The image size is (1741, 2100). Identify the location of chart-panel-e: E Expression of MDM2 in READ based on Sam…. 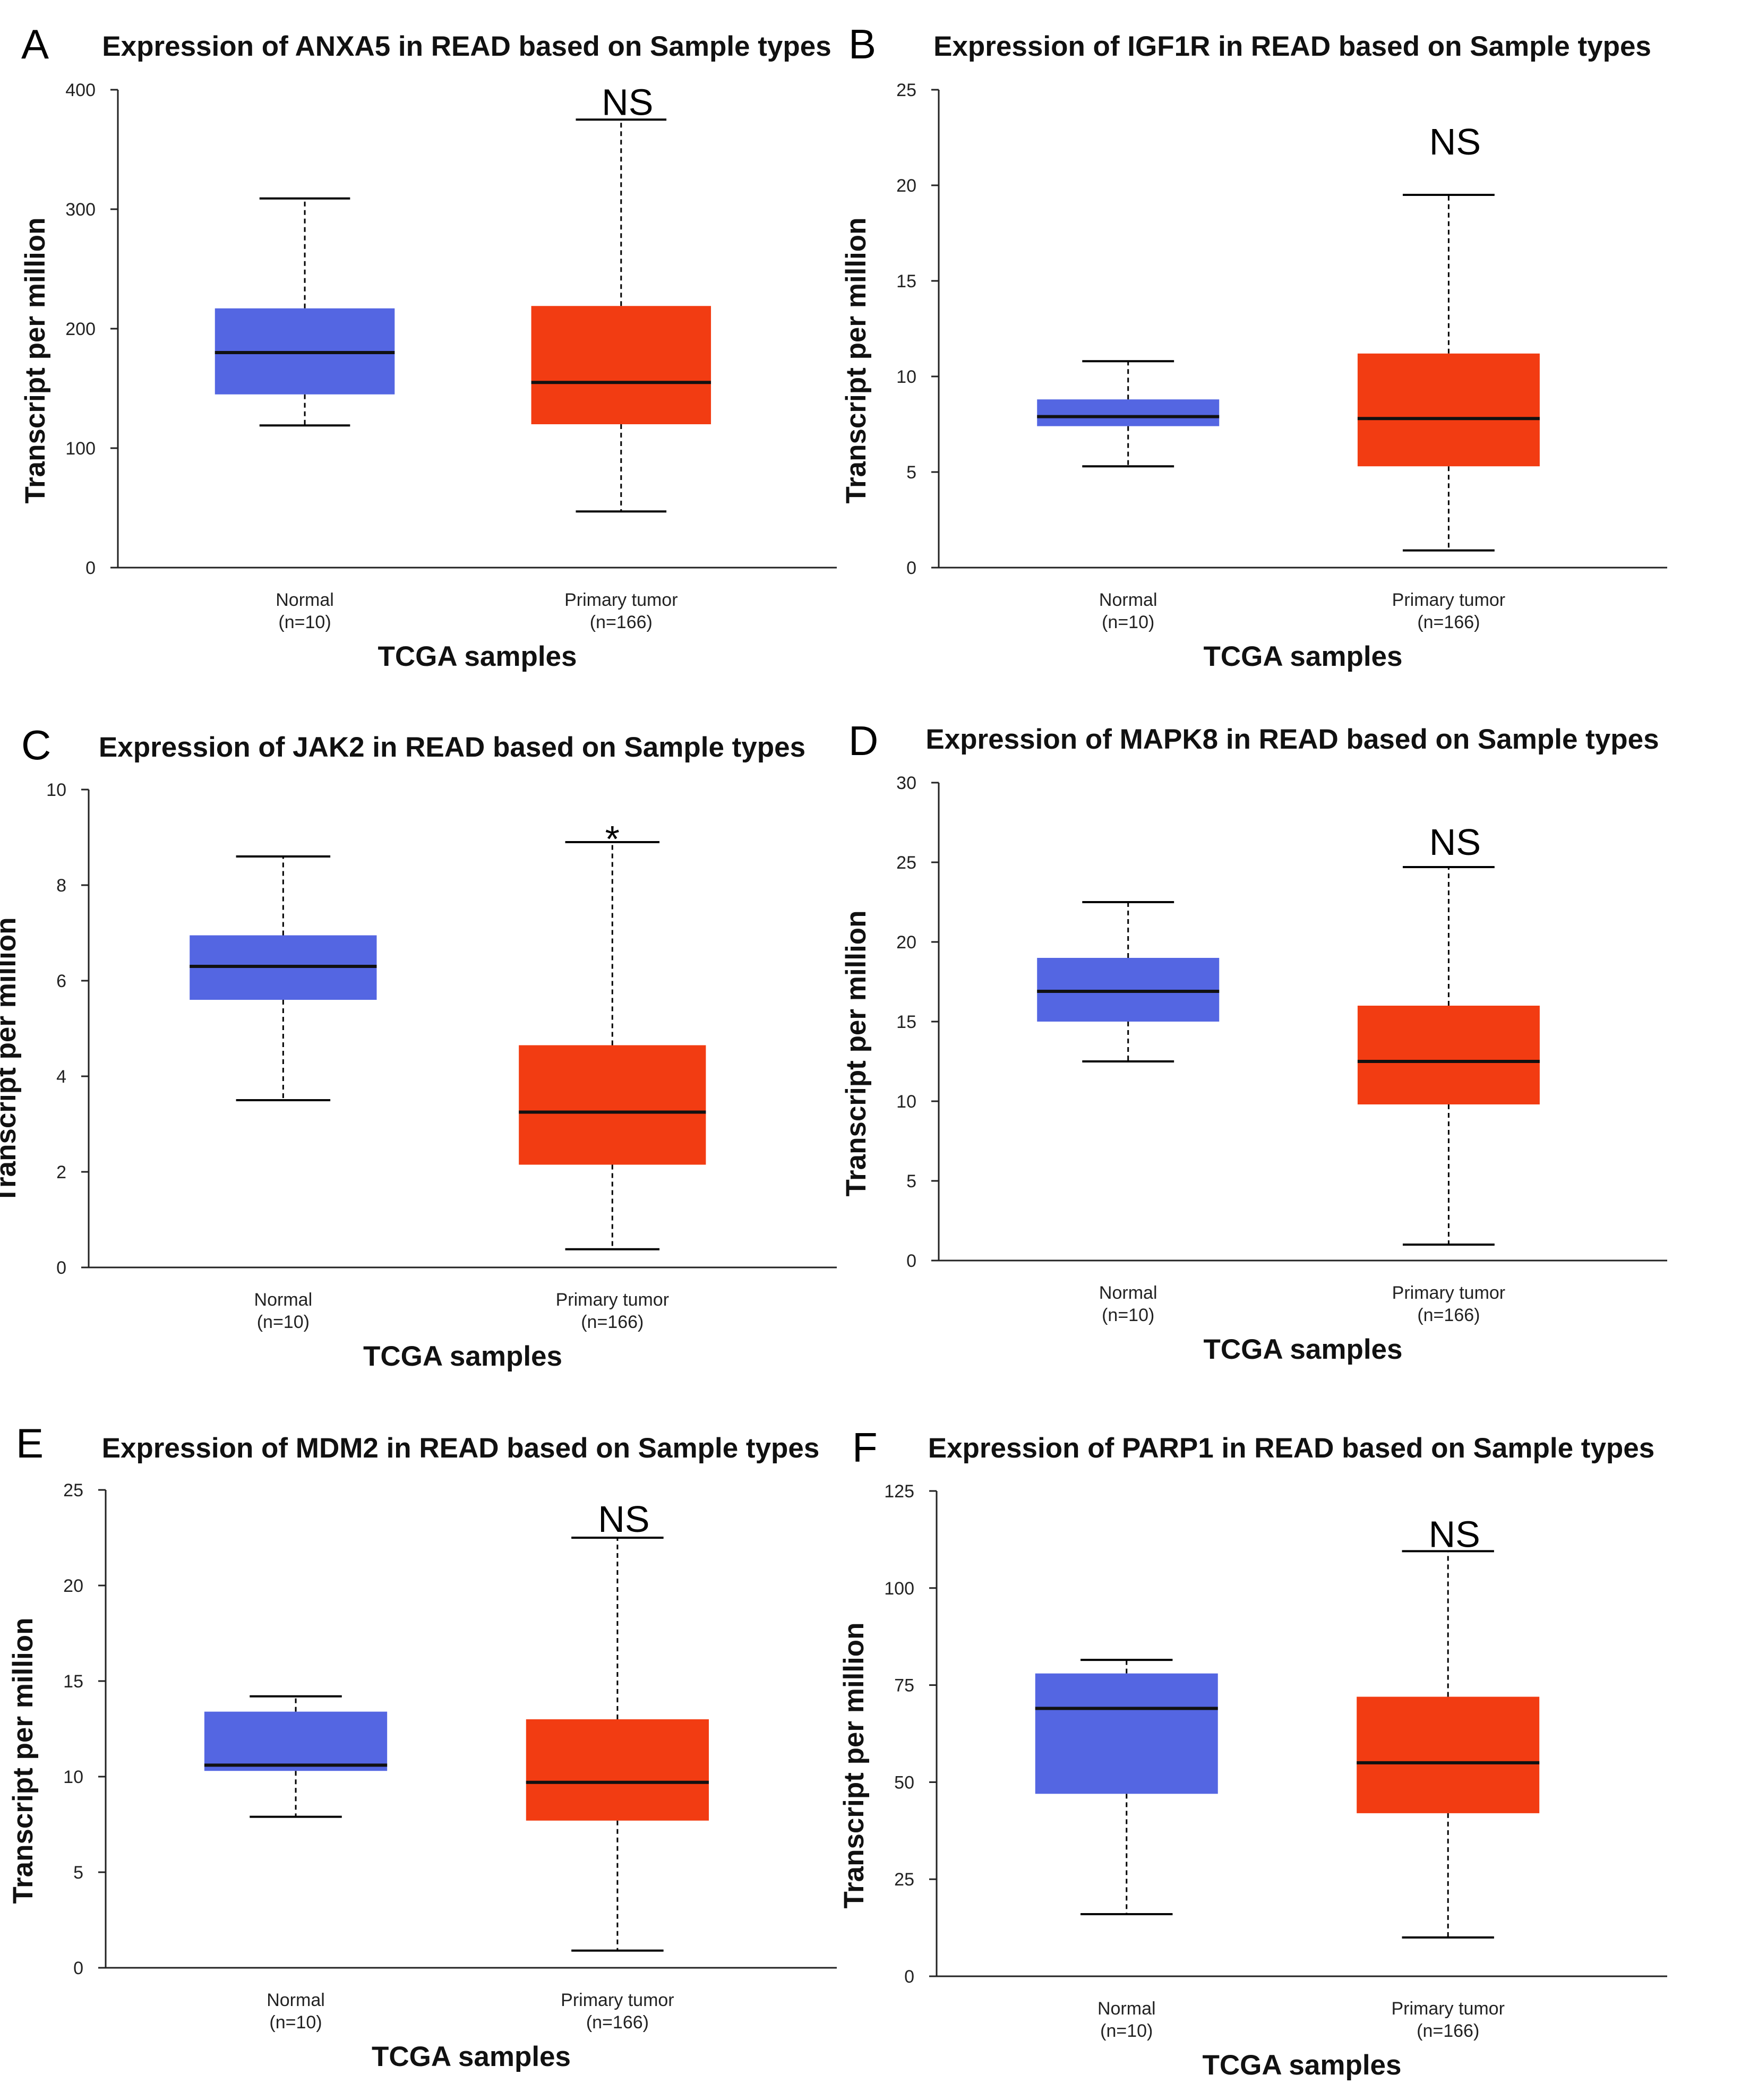
(422, 1746).